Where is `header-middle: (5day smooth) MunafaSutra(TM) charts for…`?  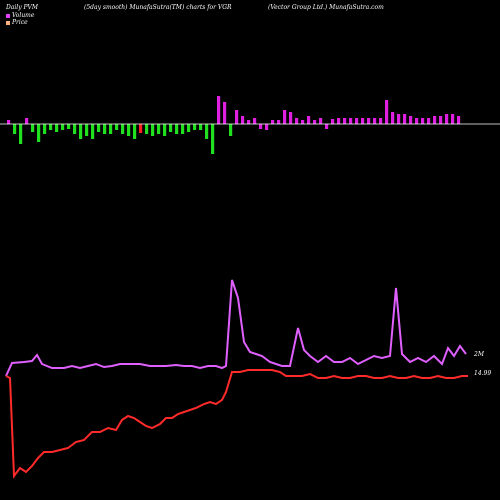
header-middle: (5day smooth) MunafaSutra(TM) charts for… is located at coordinates (158, 7).